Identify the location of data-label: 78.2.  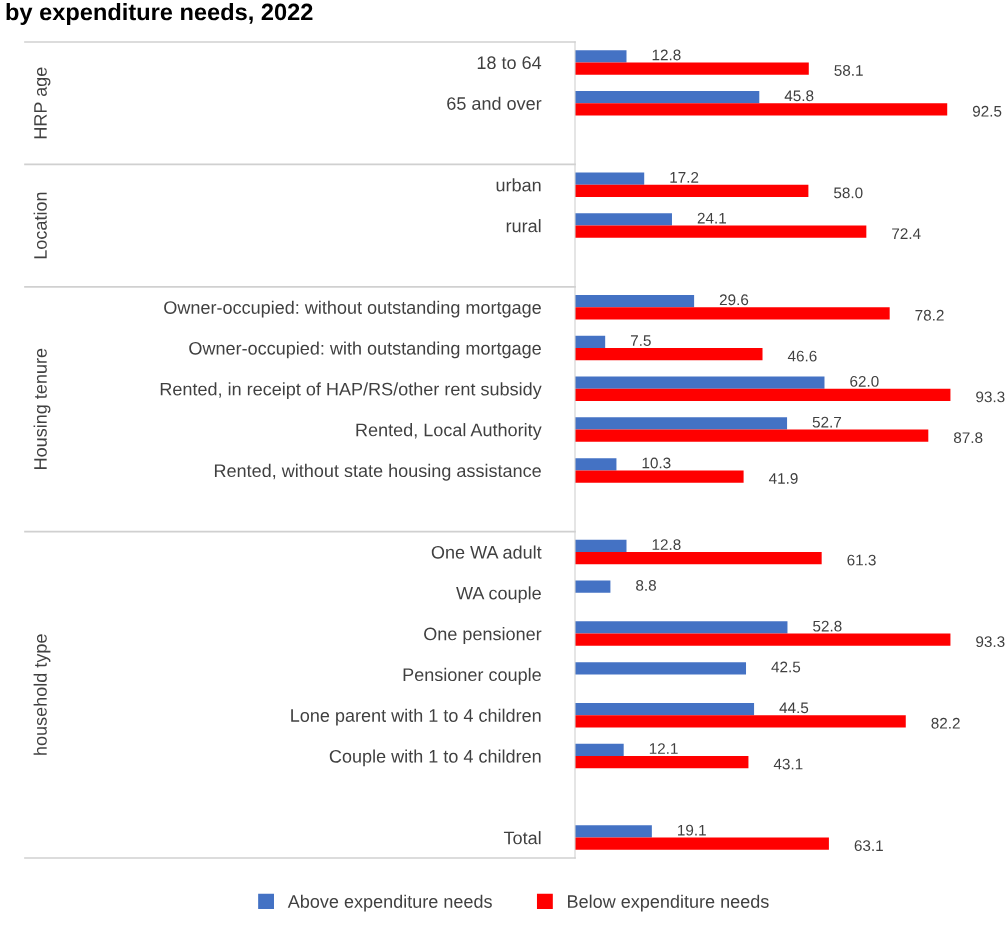
(929, 315).